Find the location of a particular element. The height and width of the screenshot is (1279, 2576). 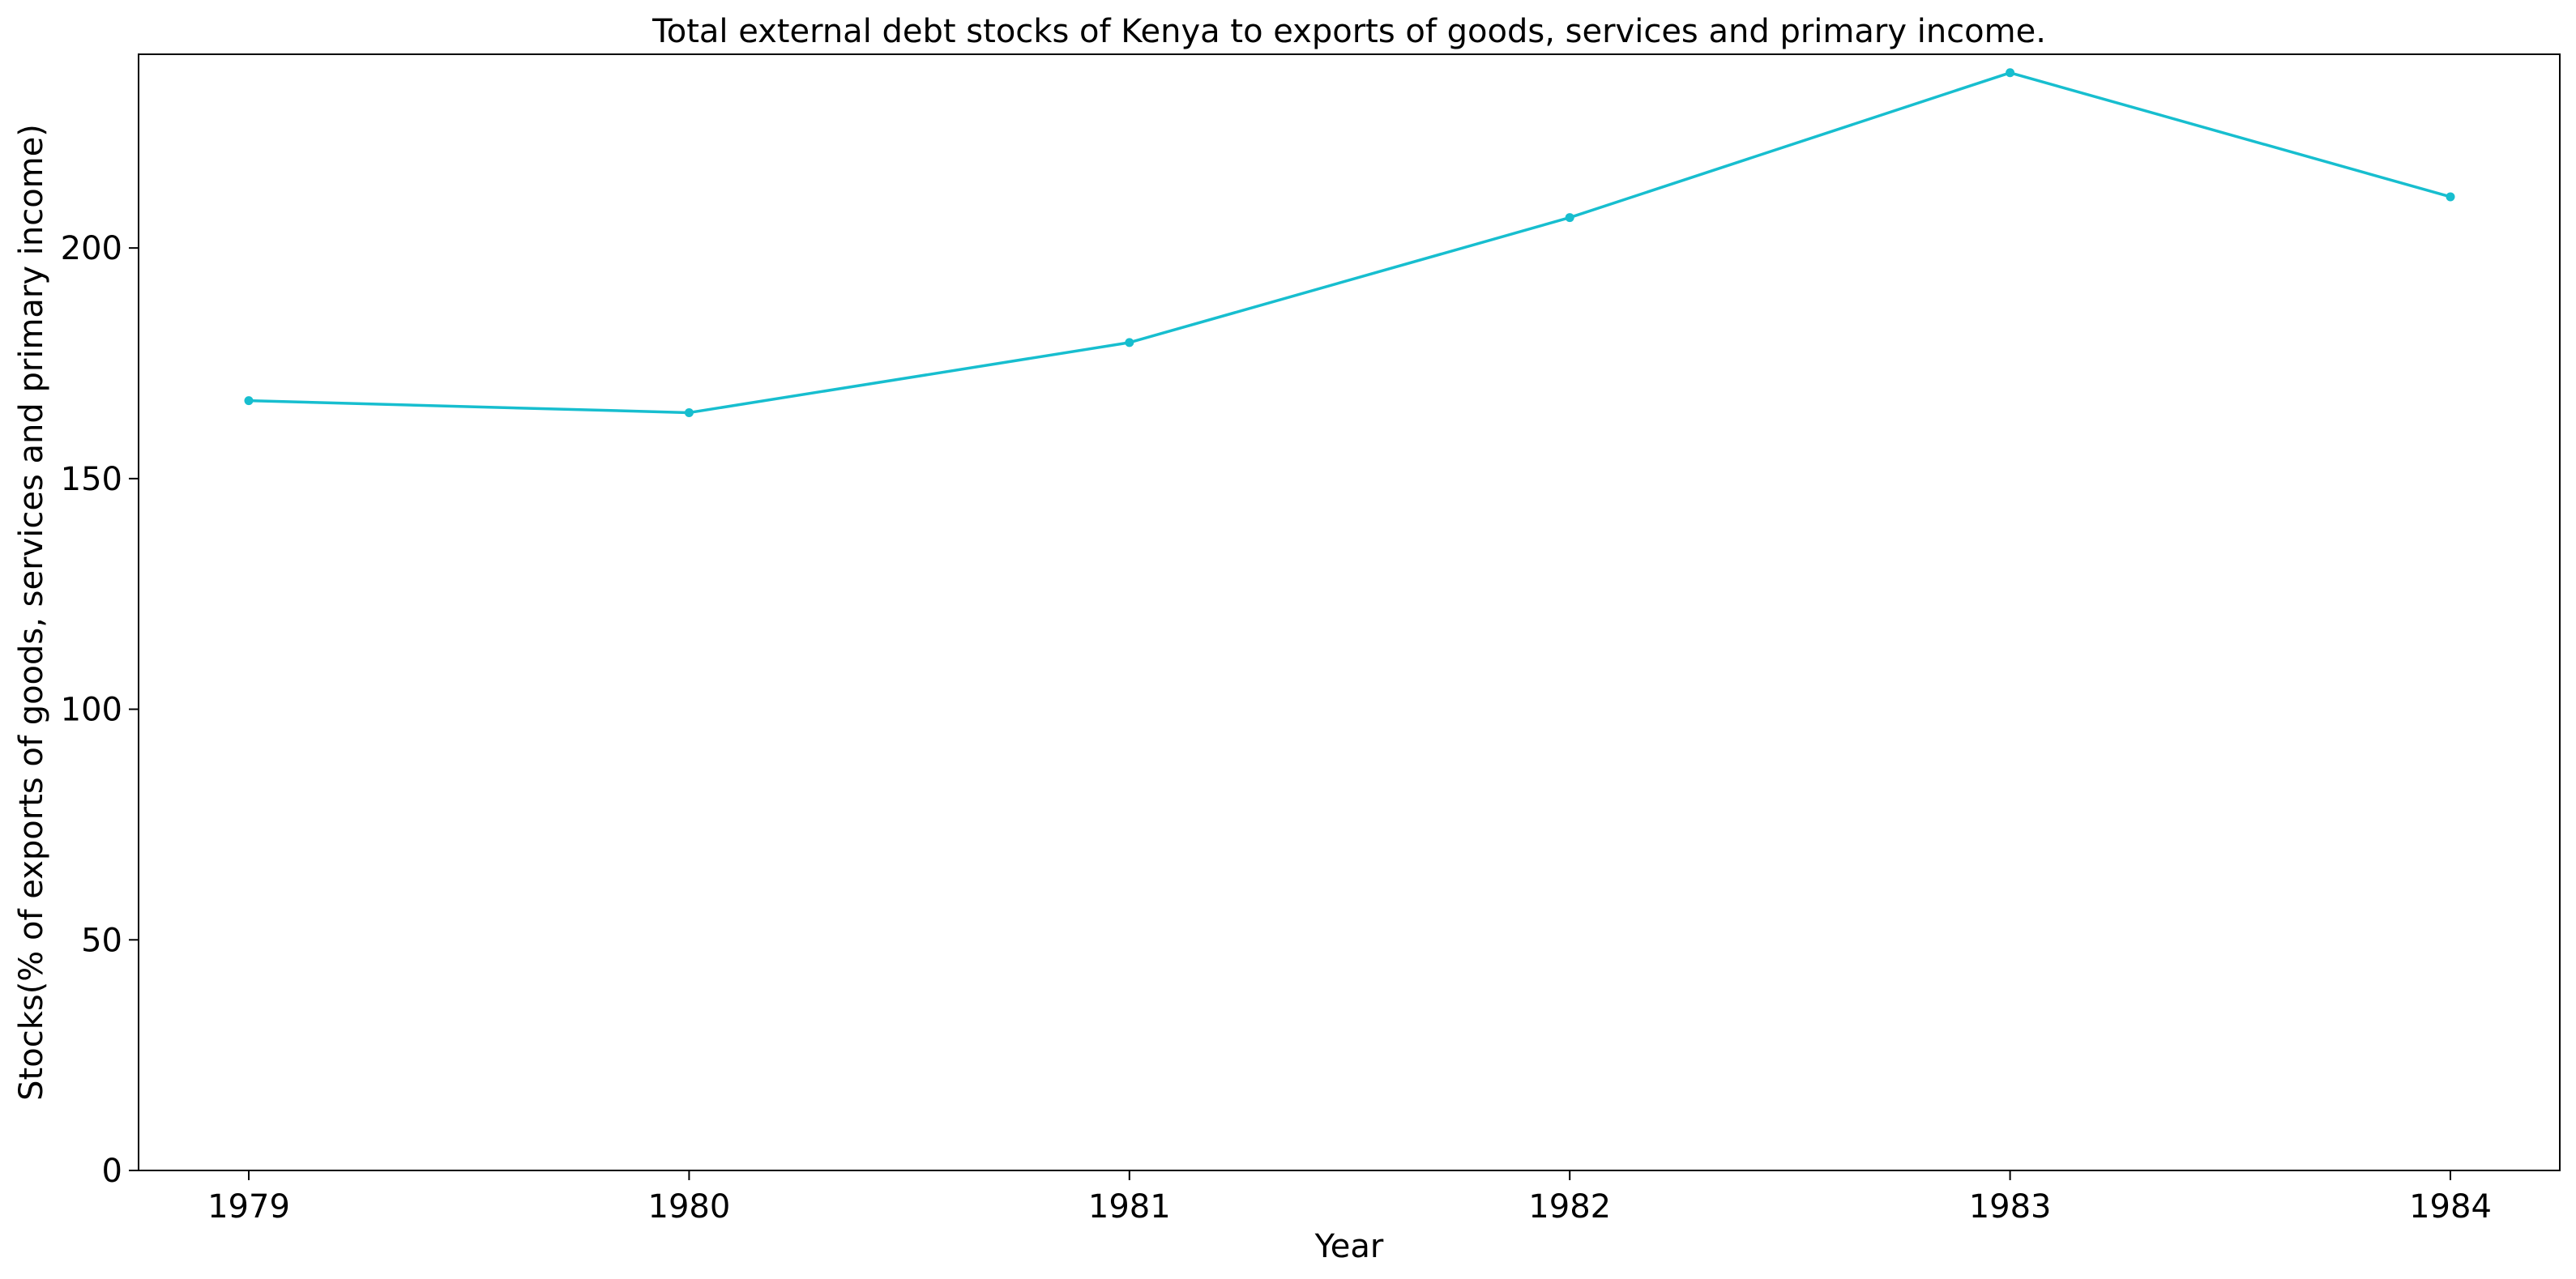

y-tick-label: 200 is located at coordinates (91, 248).